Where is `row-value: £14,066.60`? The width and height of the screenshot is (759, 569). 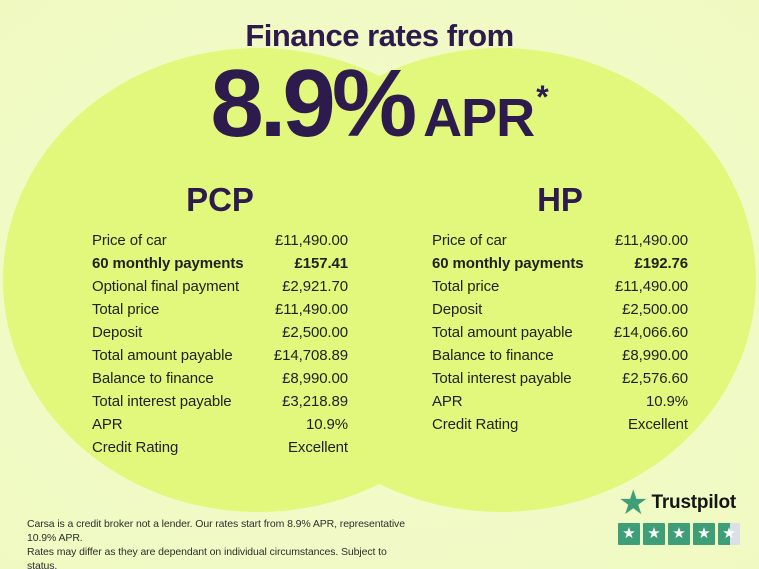
row-value: £14,066.60 is located at coordinates (650, 332).